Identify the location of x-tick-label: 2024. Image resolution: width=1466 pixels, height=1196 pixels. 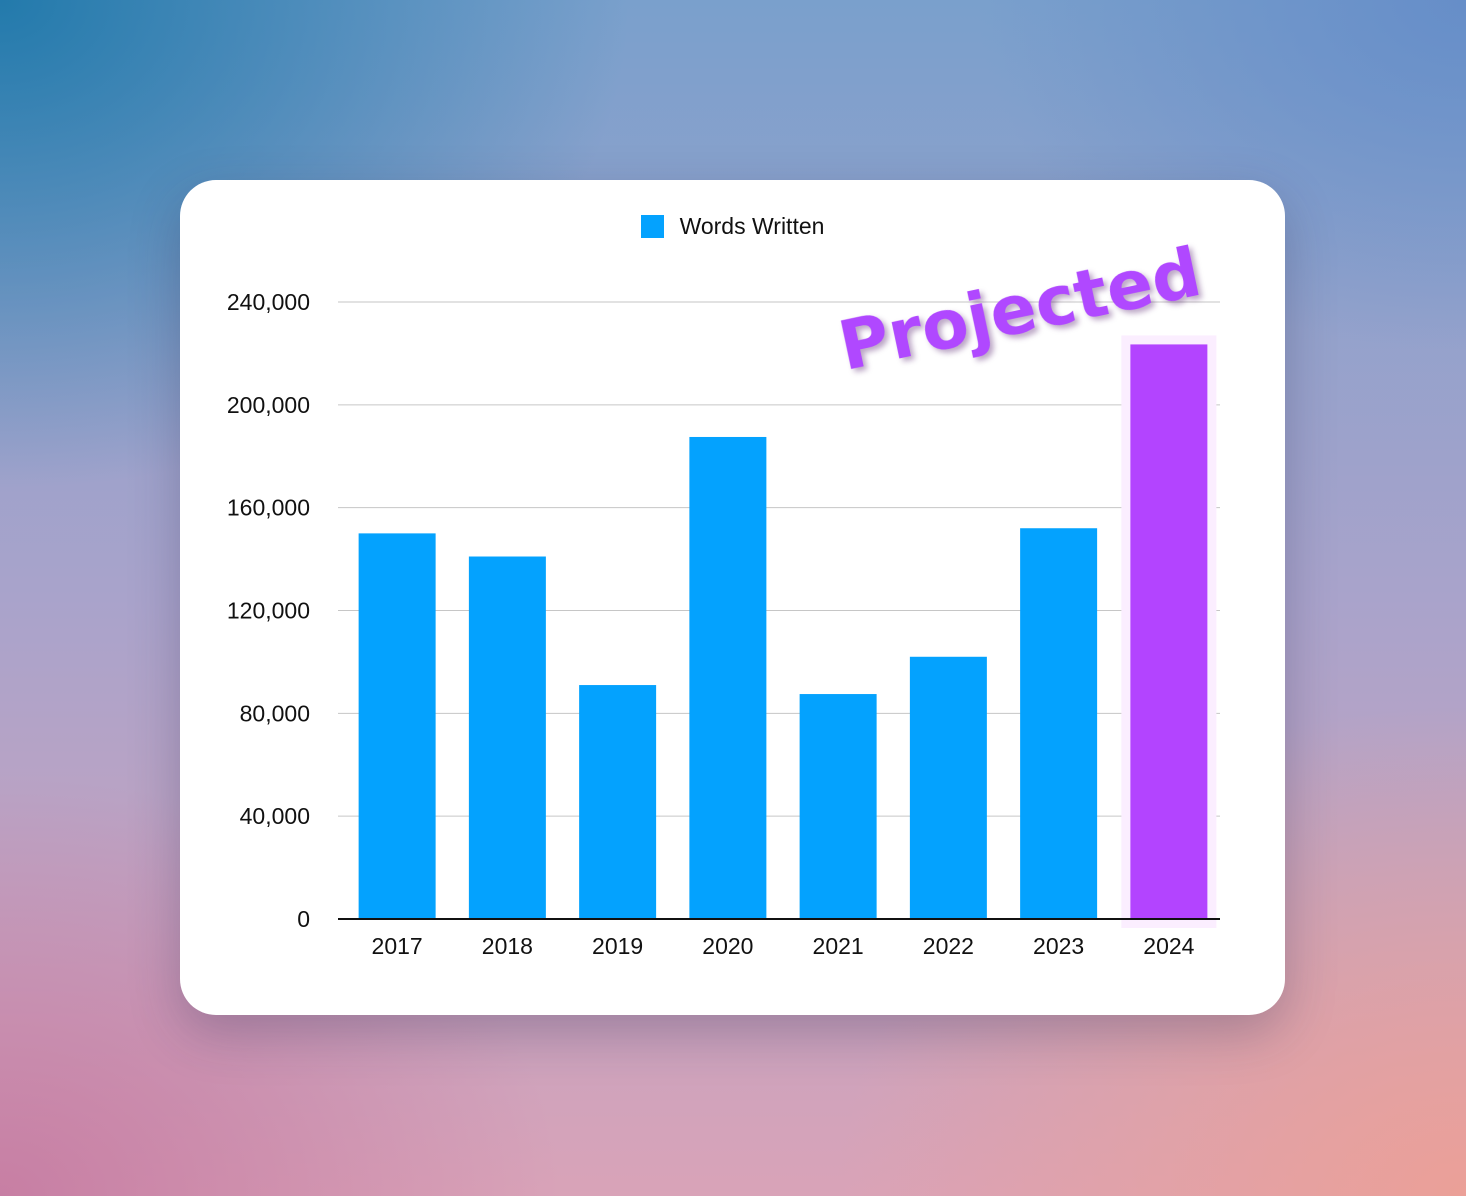
(1168, 946).